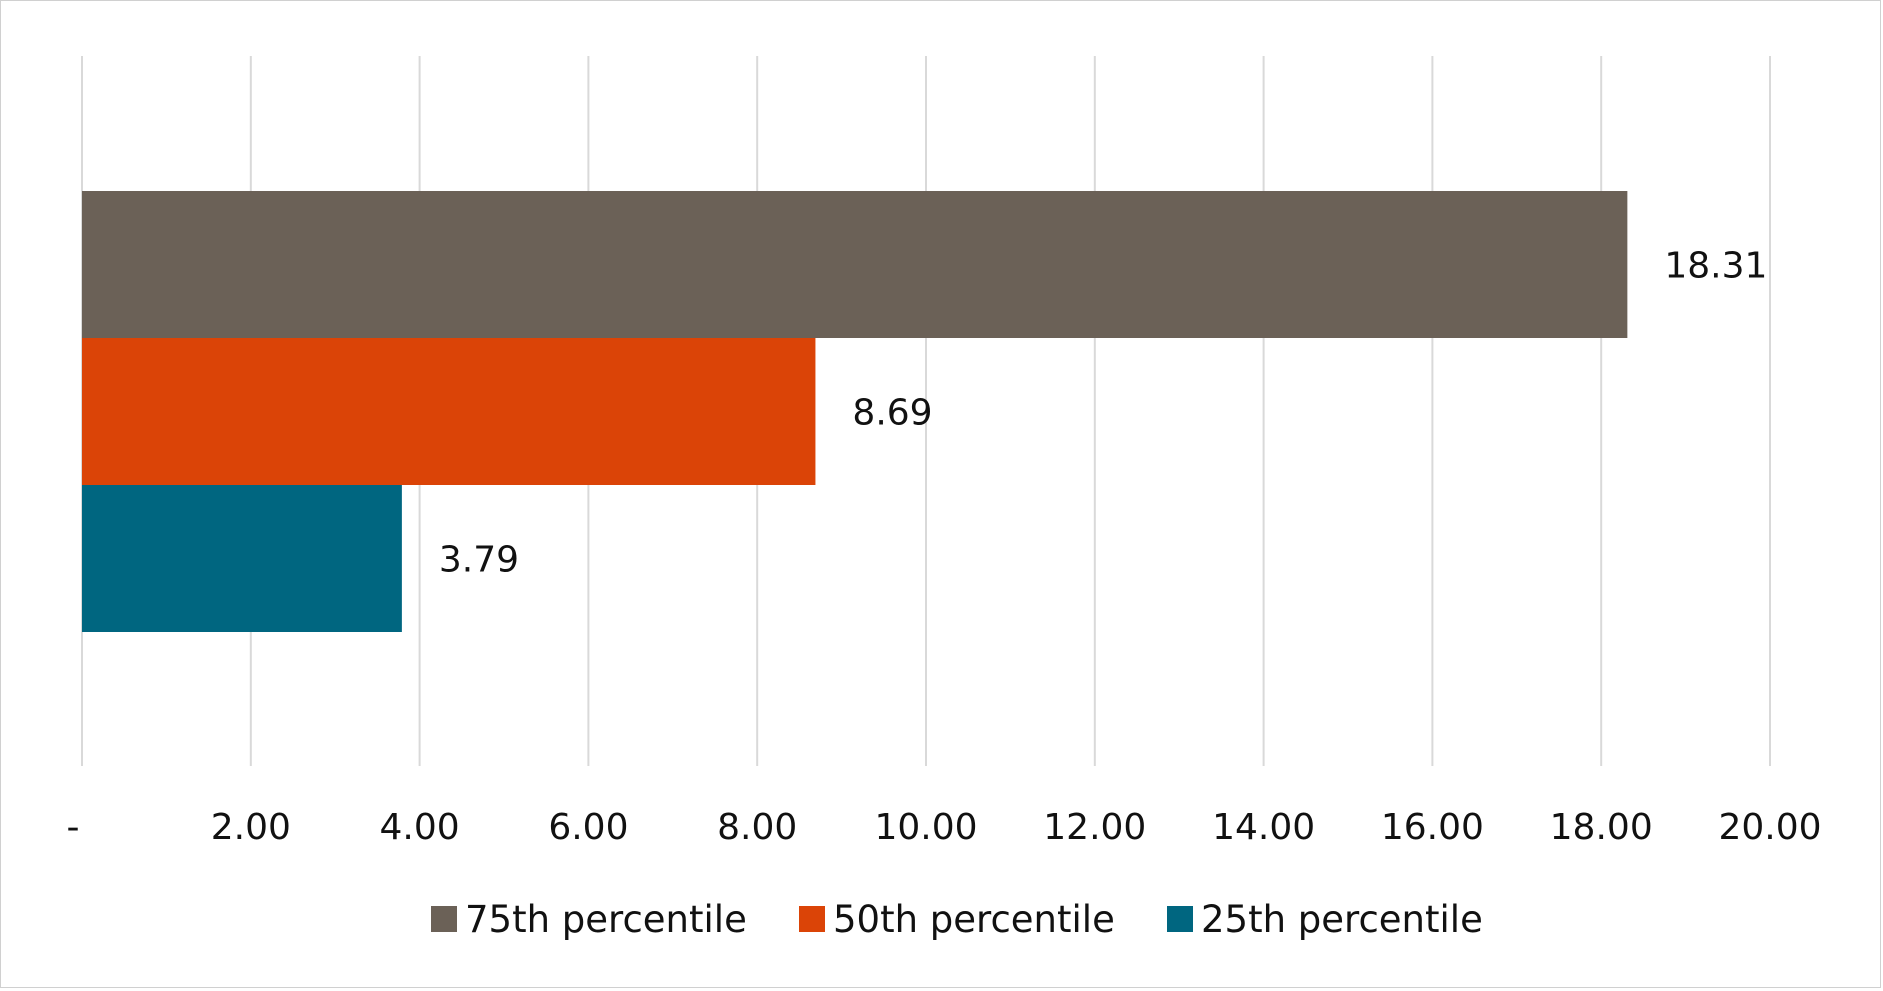  Describe the element at coordinates (588, 827) in the screenshot. I see `x-tick-label: 6.00` at that location.